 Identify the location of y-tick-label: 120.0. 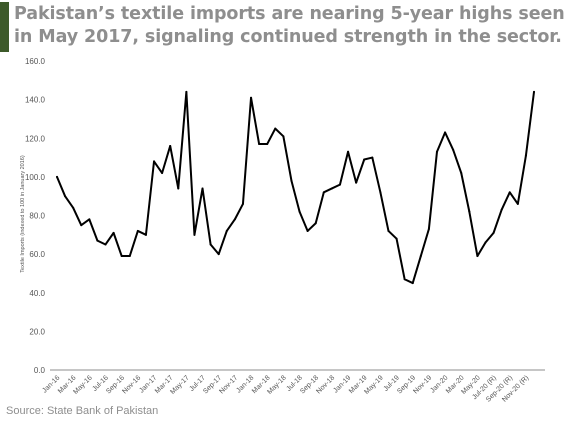
(35, 138).